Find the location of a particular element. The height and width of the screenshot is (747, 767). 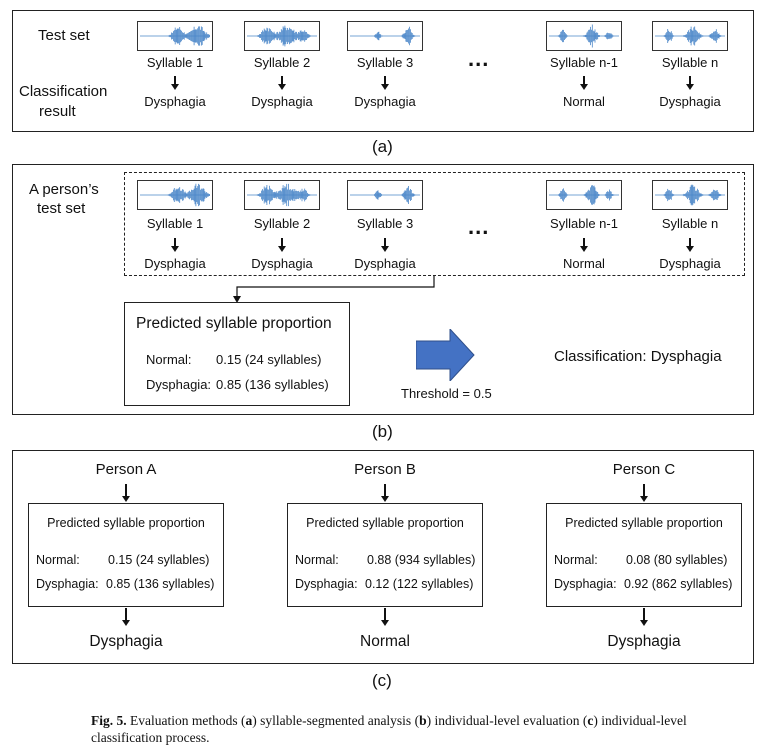

dysphagia-label-1: Dysphagia: is located at coordinates (67, 584).